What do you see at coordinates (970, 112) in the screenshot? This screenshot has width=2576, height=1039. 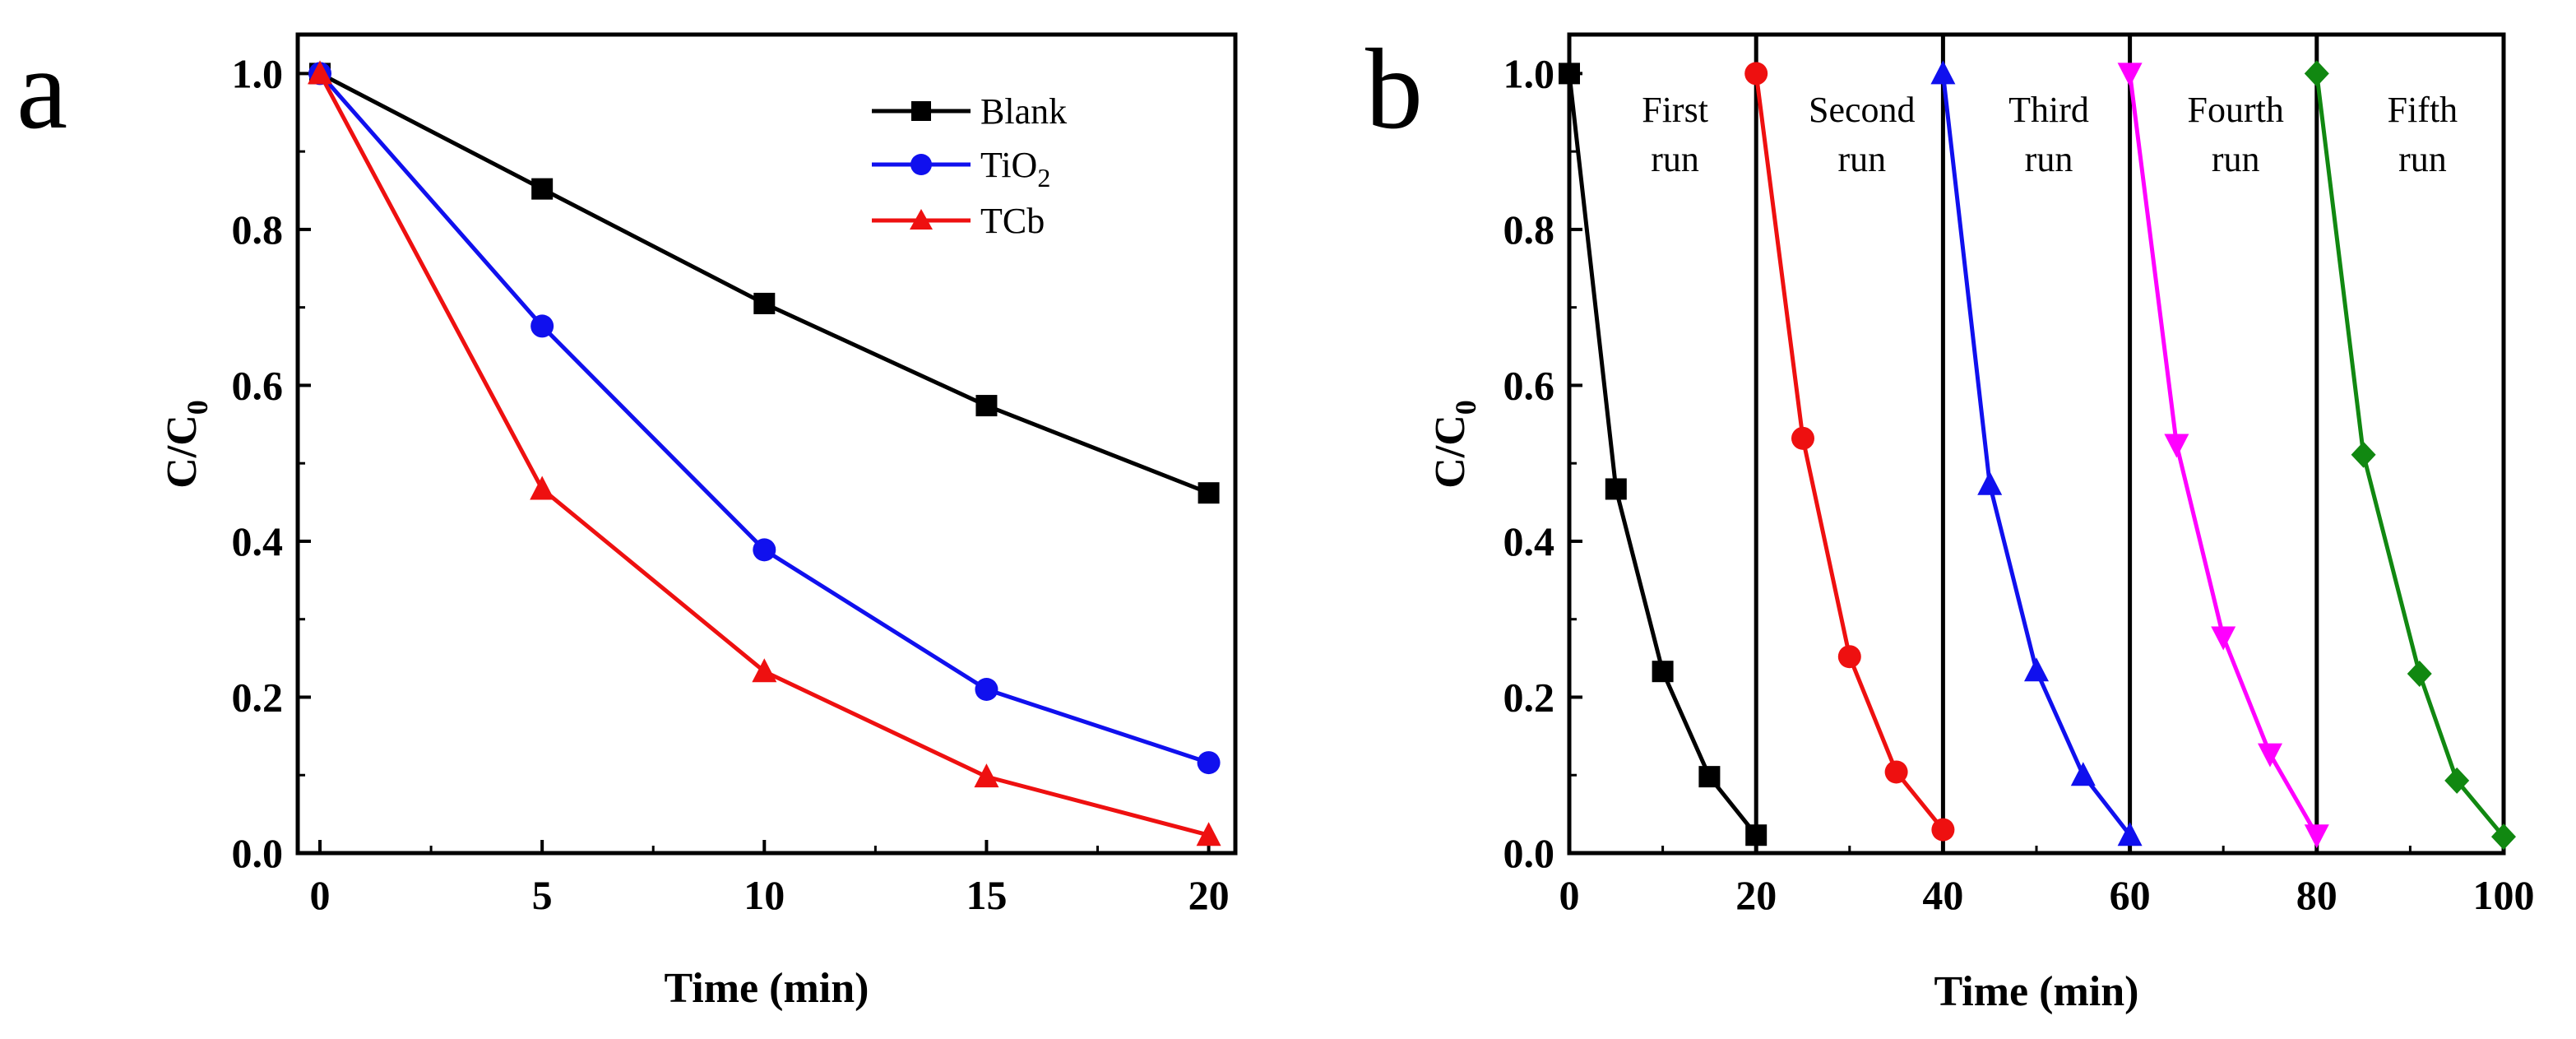 I see `legend-entry-blank: Blank` at bounding box center [970, 112].